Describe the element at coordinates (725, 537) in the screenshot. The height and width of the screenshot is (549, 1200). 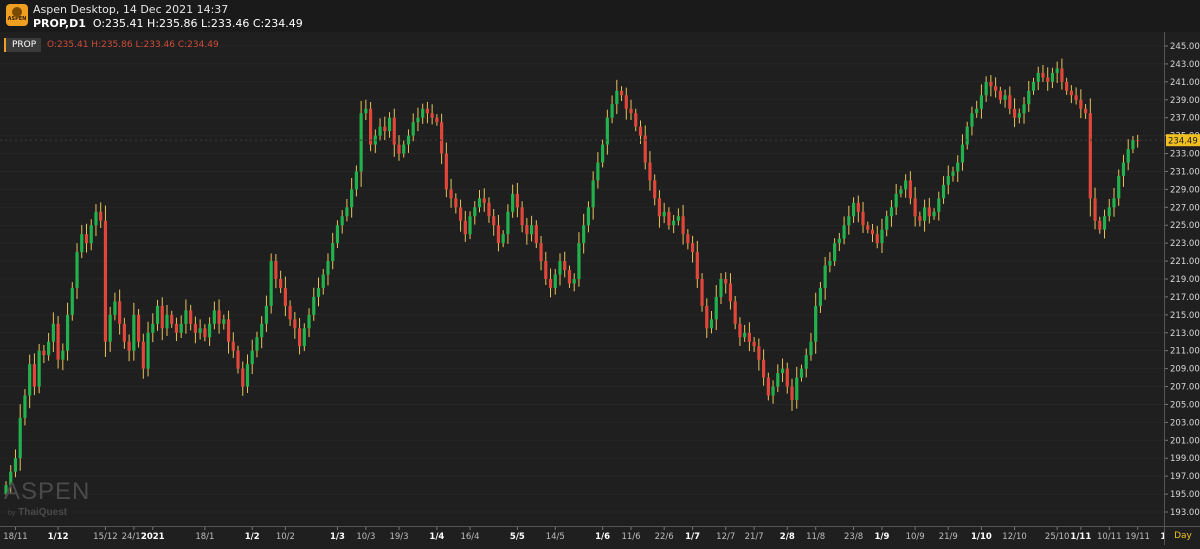
I see `date-tick-label: 12/7` at that location.